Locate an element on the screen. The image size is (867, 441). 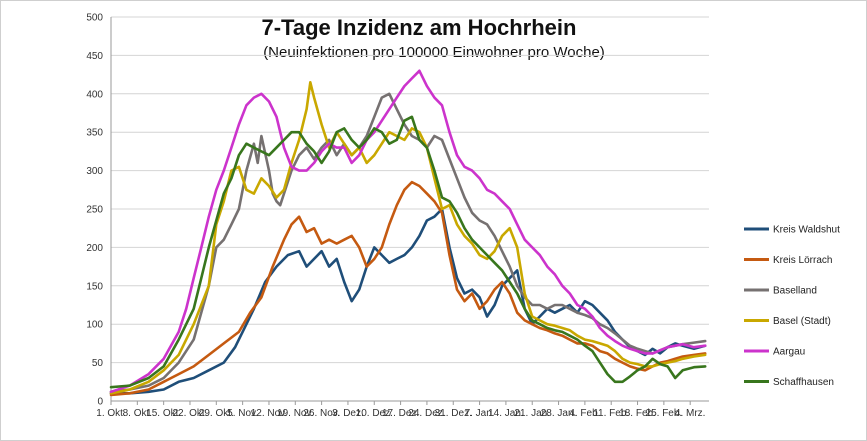
x-tick-label: 3. Dez. is located at coordinates (348, 413).